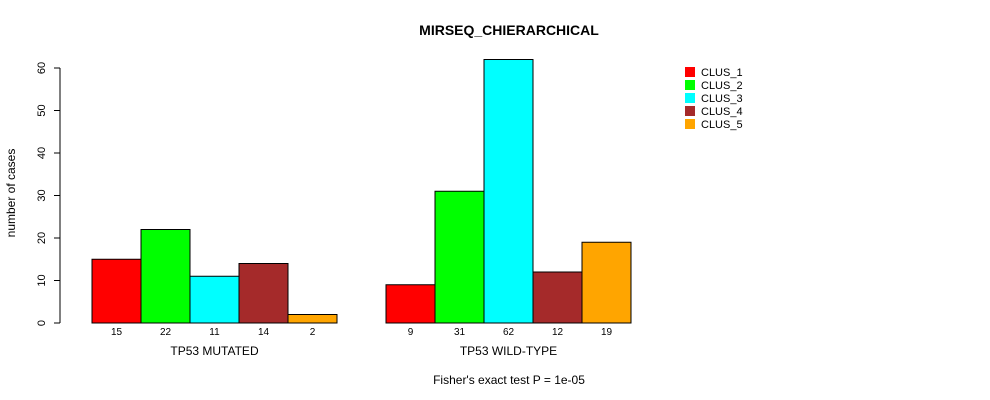 The width and height of the screenshot is (990, 400). Describe the element at coordinates (42, 68) in the screenshot. I see `y-tick-label: 60` at that location.